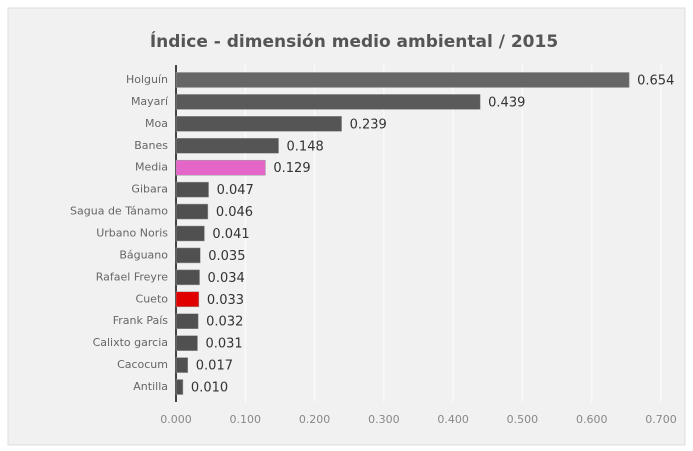 This screenshot has width=693, height=451. Describe the element at coordinates (119, 211) in the screenshot. I see `y-tick-label: Sagua de Tánamo` at that location.